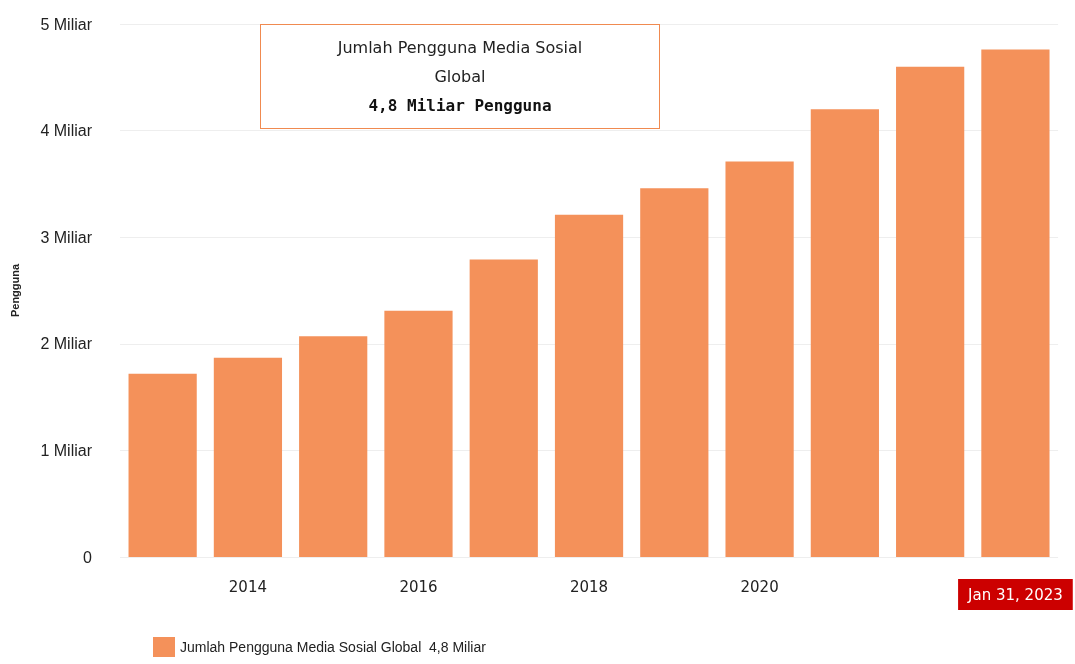 Image resolution: width=1075 pixels, height=664 pixels. I want to click on legend-label: Jumlah Pengguna Media Sosial Global 4,8 Miliar, so click(333, 647).